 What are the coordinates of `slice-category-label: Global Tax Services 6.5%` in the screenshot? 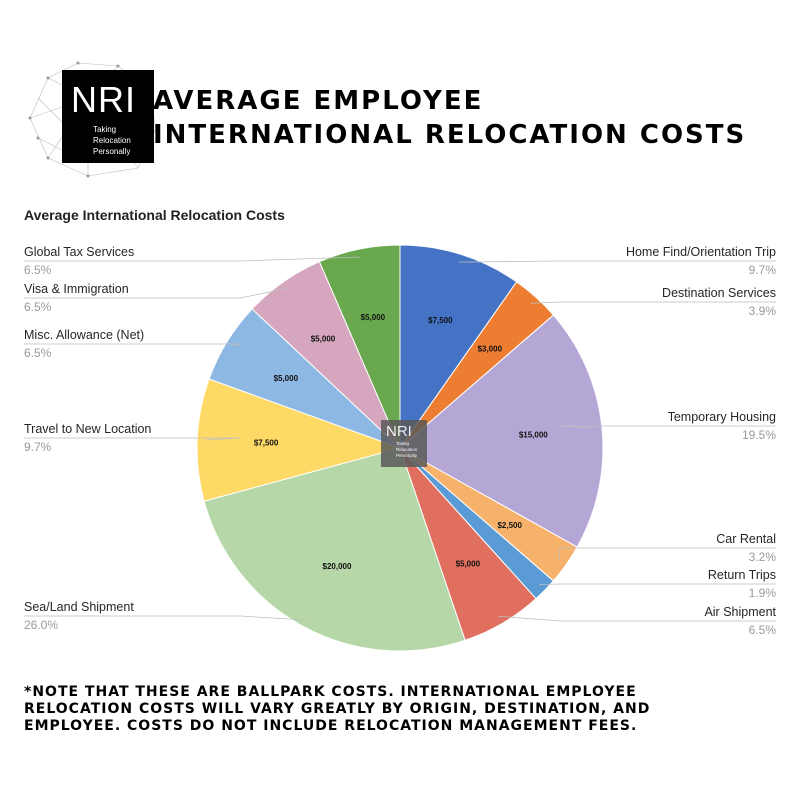 It's located at (79, 261).